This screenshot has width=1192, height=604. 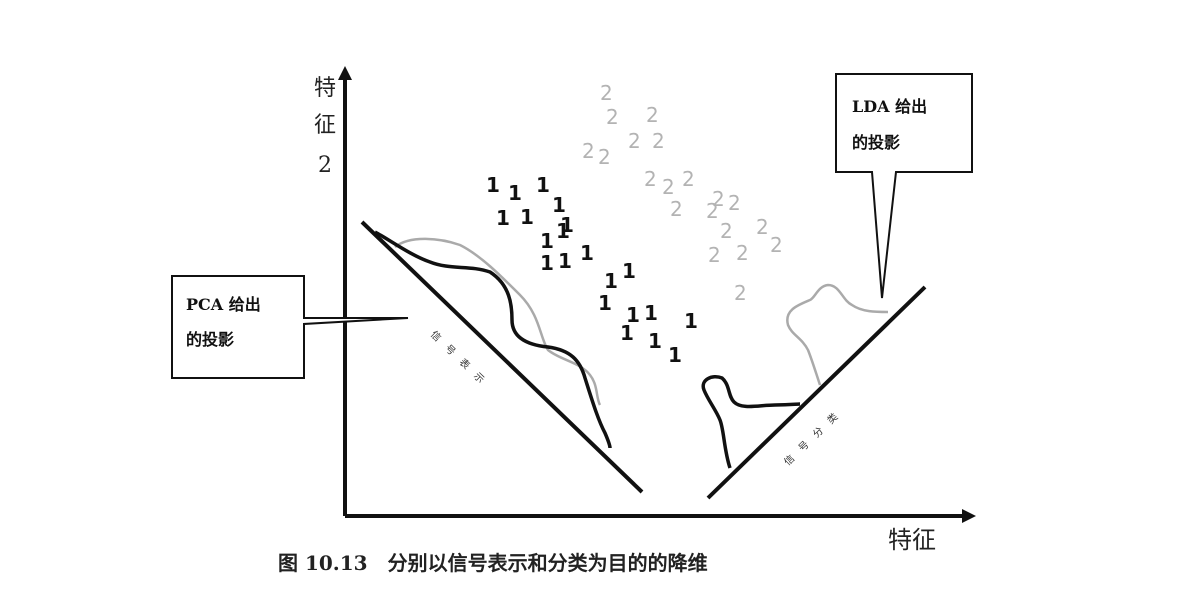 What do you see at coordinates (816, 392) in the screenshot?
I see `lda-projection-line` at bounding box center [816, 392].